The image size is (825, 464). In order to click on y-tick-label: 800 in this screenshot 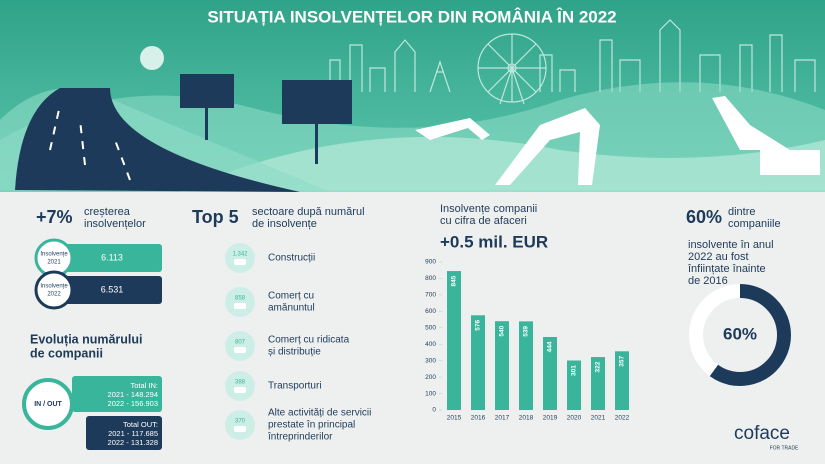, I will do `click(430, 278)`.